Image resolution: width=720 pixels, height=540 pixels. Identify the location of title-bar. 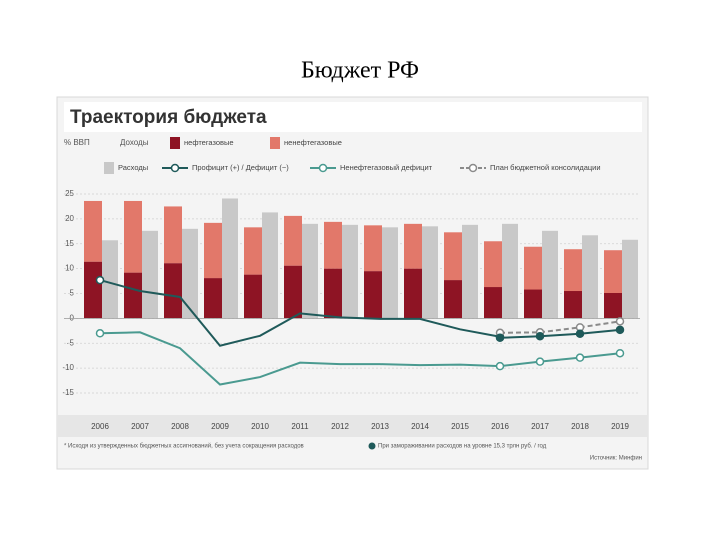
(353, 117).